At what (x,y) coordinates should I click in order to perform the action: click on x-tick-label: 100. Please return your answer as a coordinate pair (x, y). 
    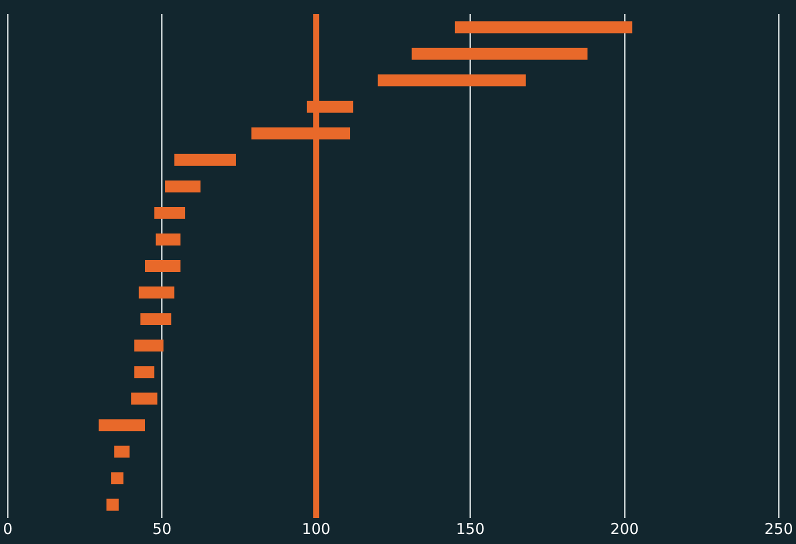
    Looking at the image, I should click on (316, 529).